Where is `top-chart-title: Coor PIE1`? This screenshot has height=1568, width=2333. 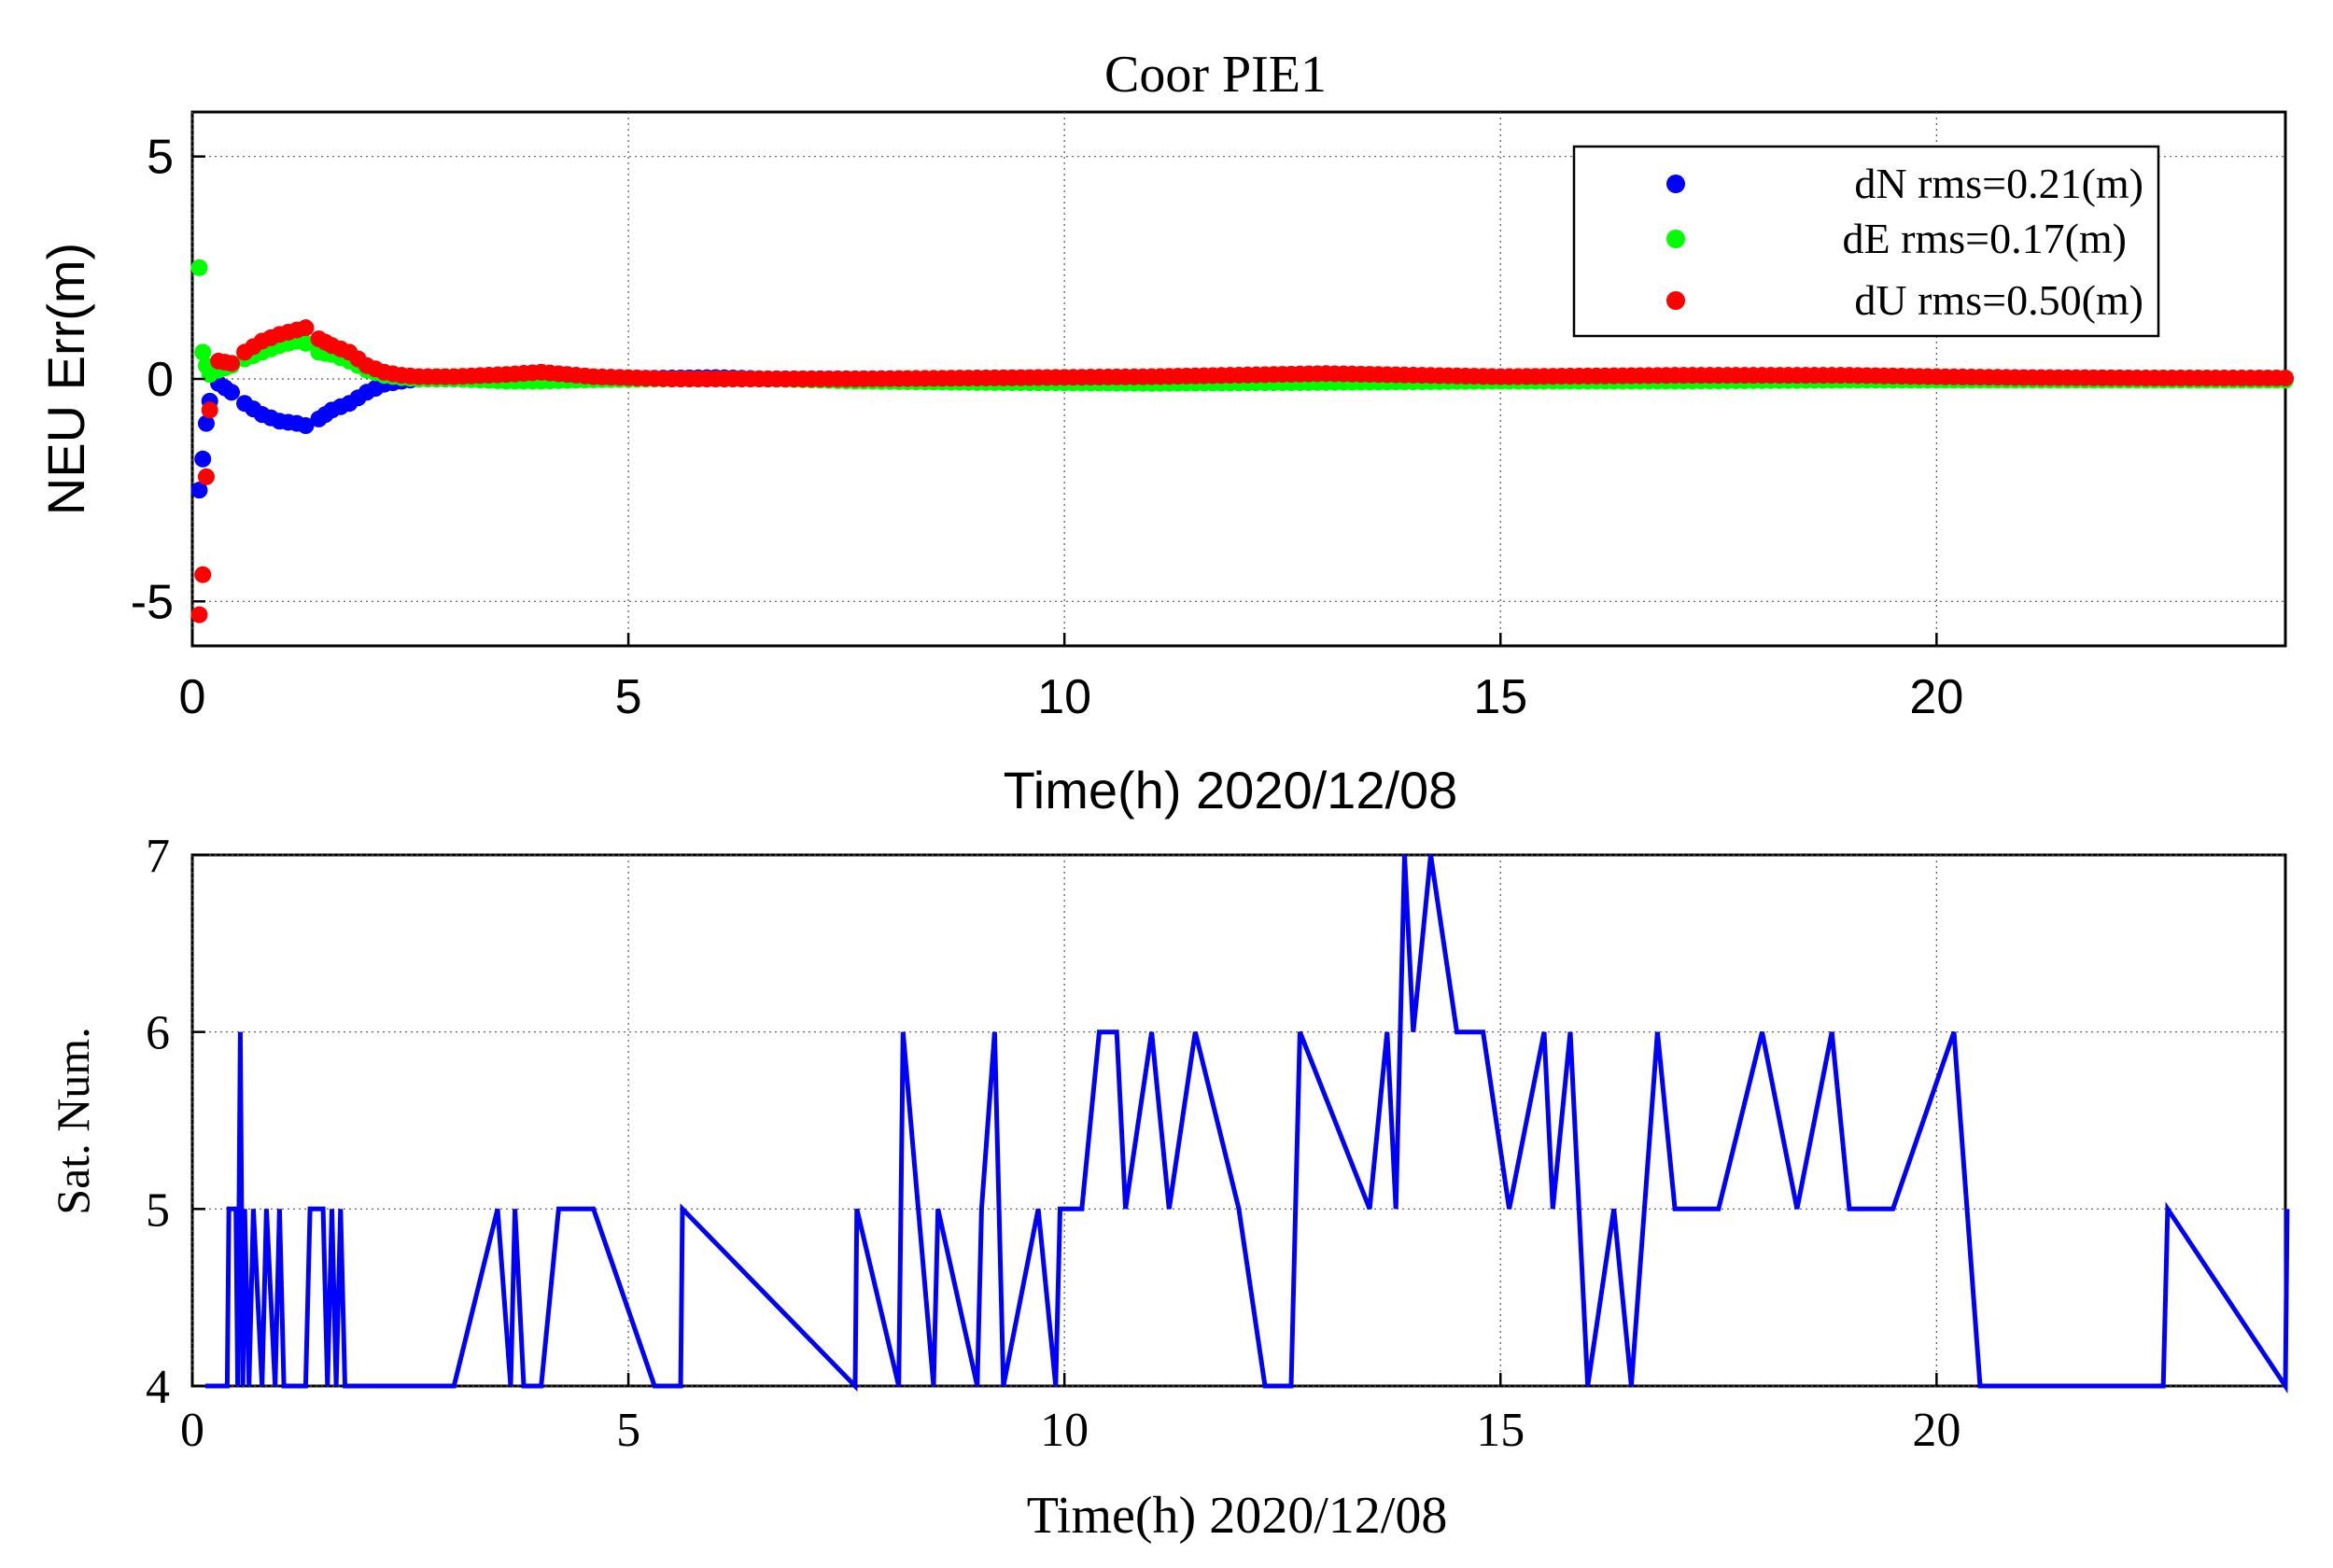
top-chart-title: Coor PIE1 is located at coordinates (1216, 75).